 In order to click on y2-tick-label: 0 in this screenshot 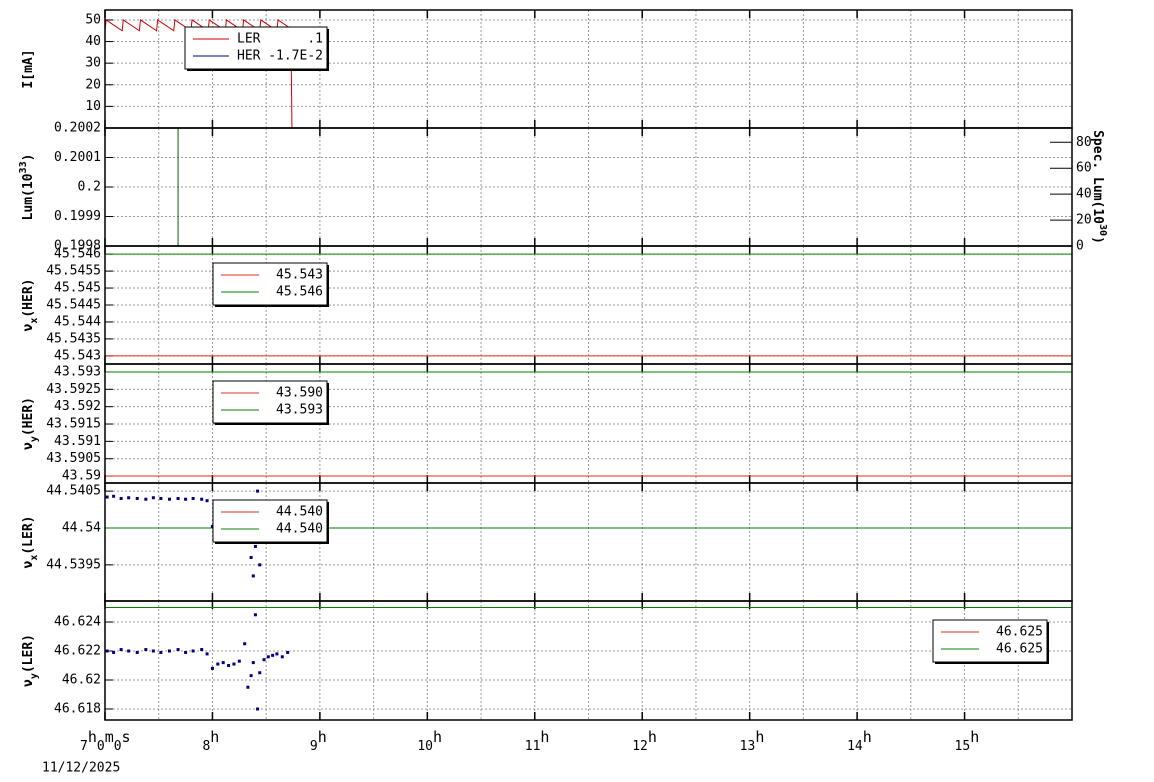, I will do `click(1080, 246)`.